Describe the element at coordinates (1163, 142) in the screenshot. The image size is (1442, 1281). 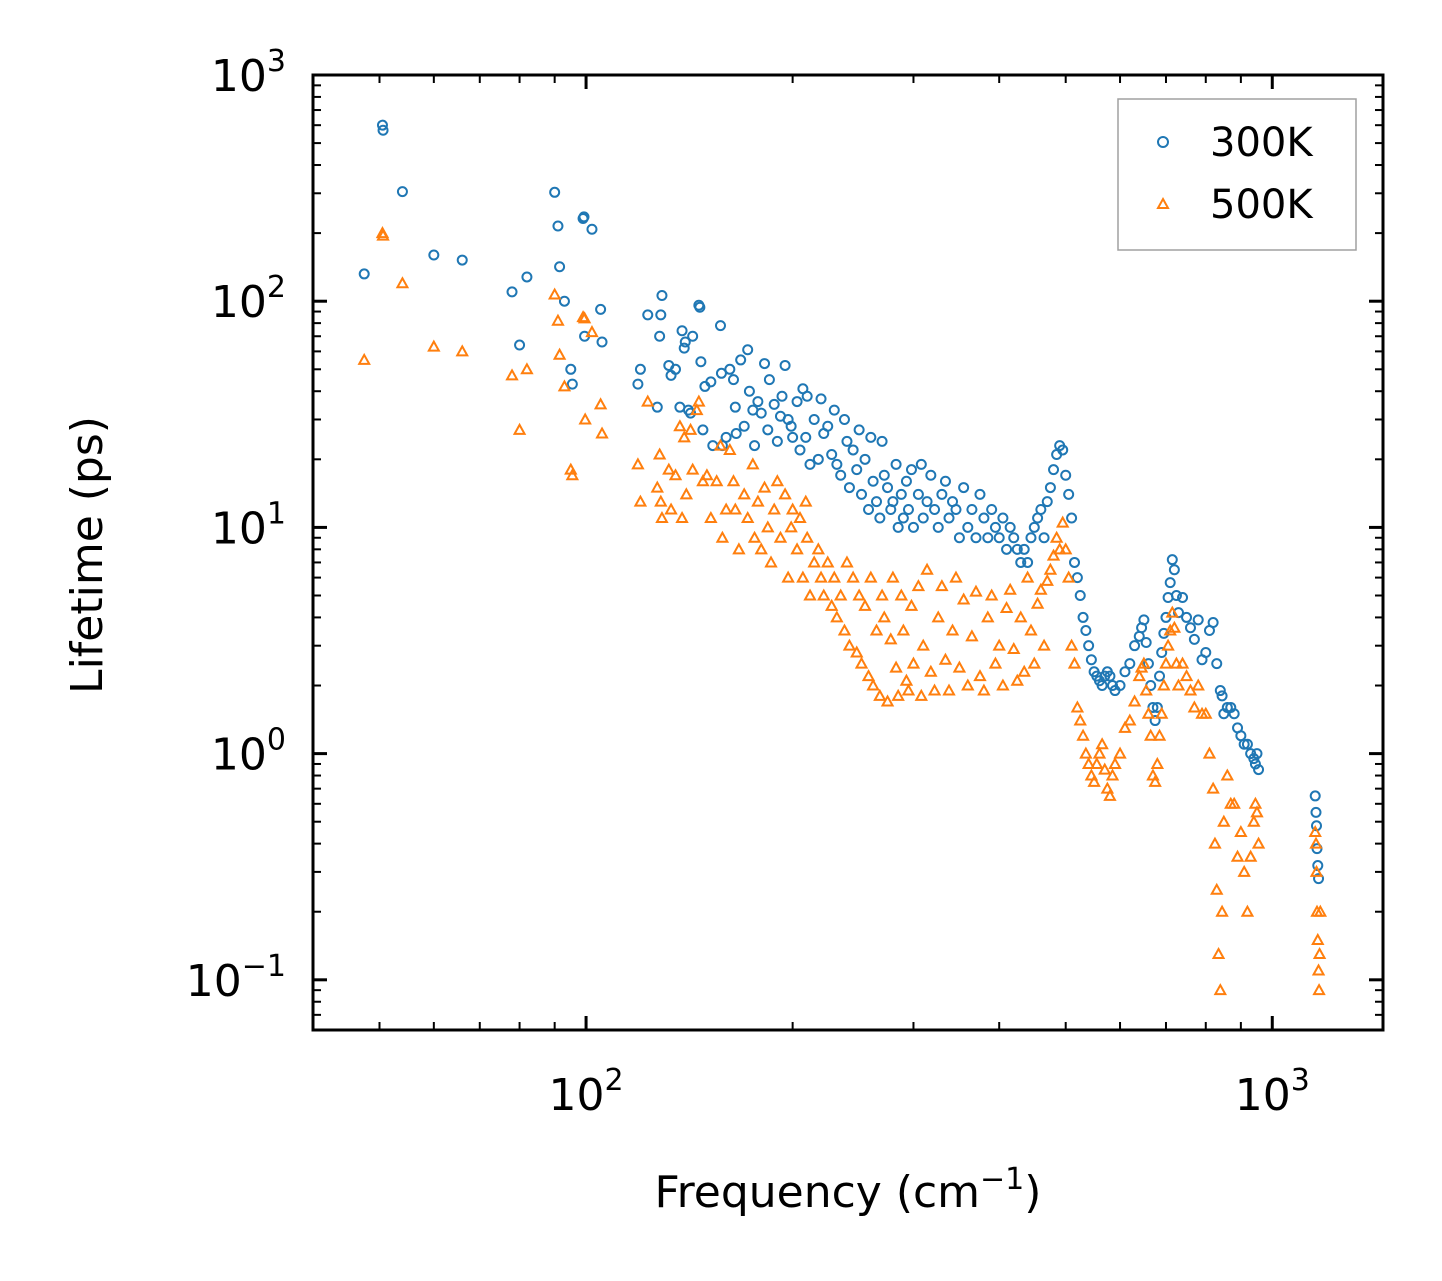
I see `legend-marker-300k` at that location.